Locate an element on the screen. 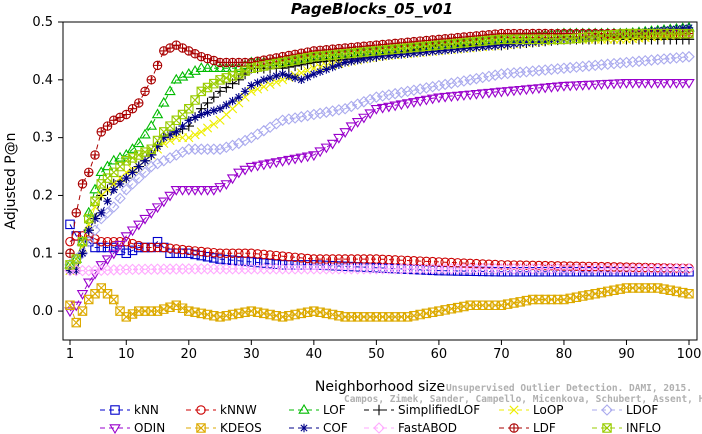  x-tick-label: 1 is located at coordinates (70, 354).